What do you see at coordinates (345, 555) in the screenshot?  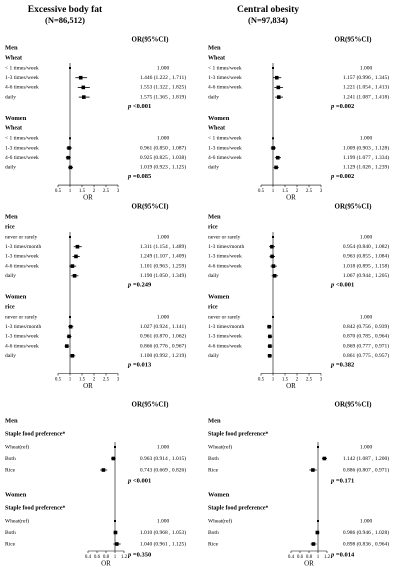 I see `p-text: =0.014` at bounding box center [345, 555].